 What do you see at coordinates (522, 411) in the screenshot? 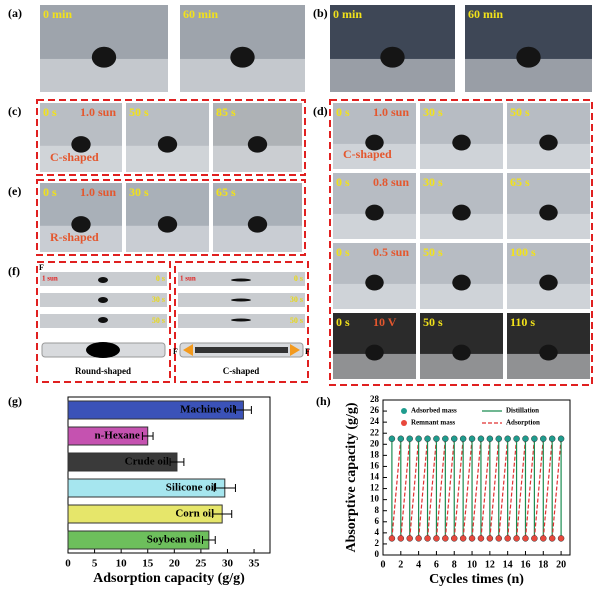
I see `legend-label: Distillation` at bounding box center [522, 411].